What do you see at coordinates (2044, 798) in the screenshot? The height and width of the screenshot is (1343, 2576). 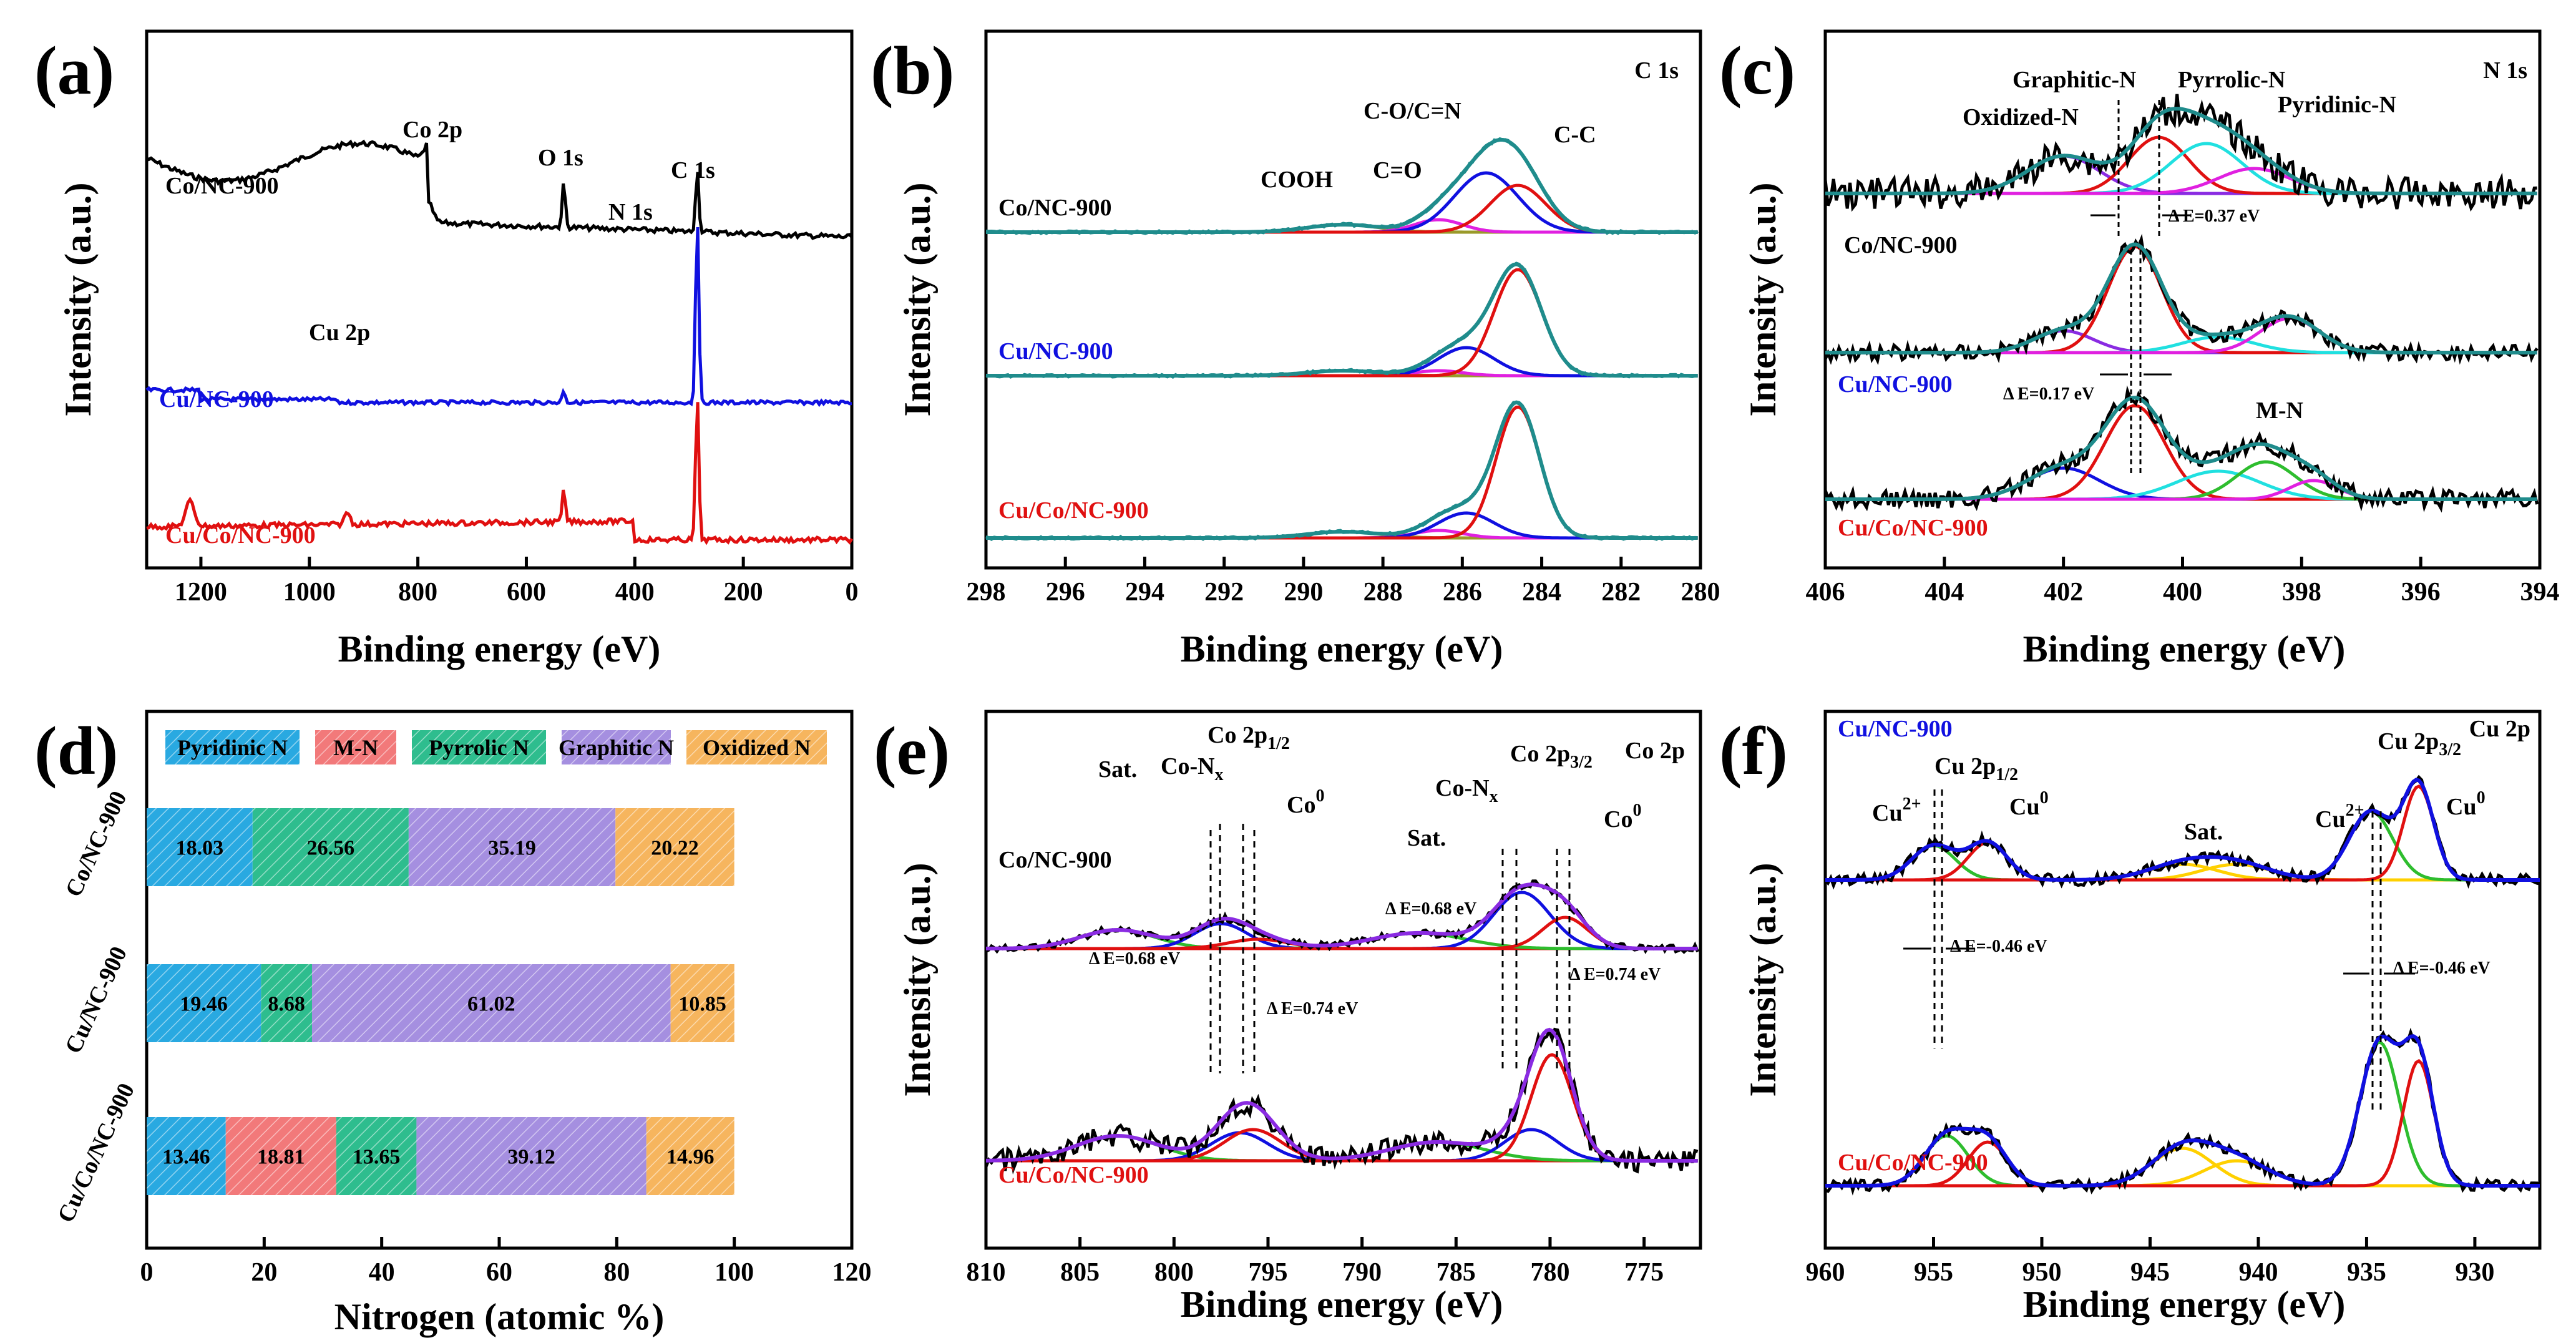 I see `panel-f-ann-cu0-1-sup: 0` at bounding box center [2044, 798].